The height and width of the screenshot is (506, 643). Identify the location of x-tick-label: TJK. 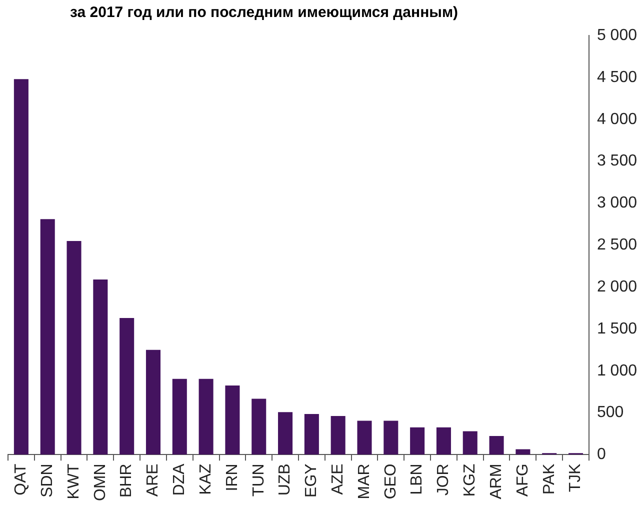
(575, 477).